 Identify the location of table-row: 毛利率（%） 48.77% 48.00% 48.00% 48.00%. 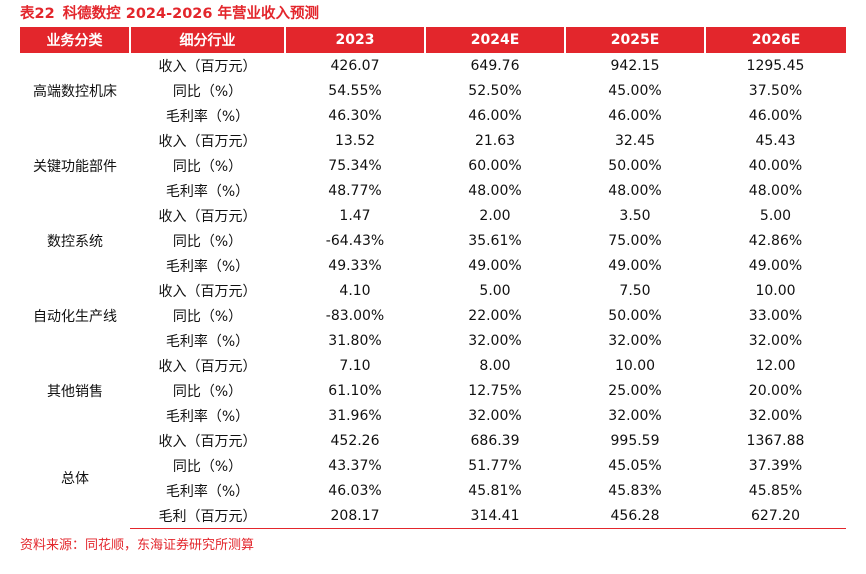
(433, 190).